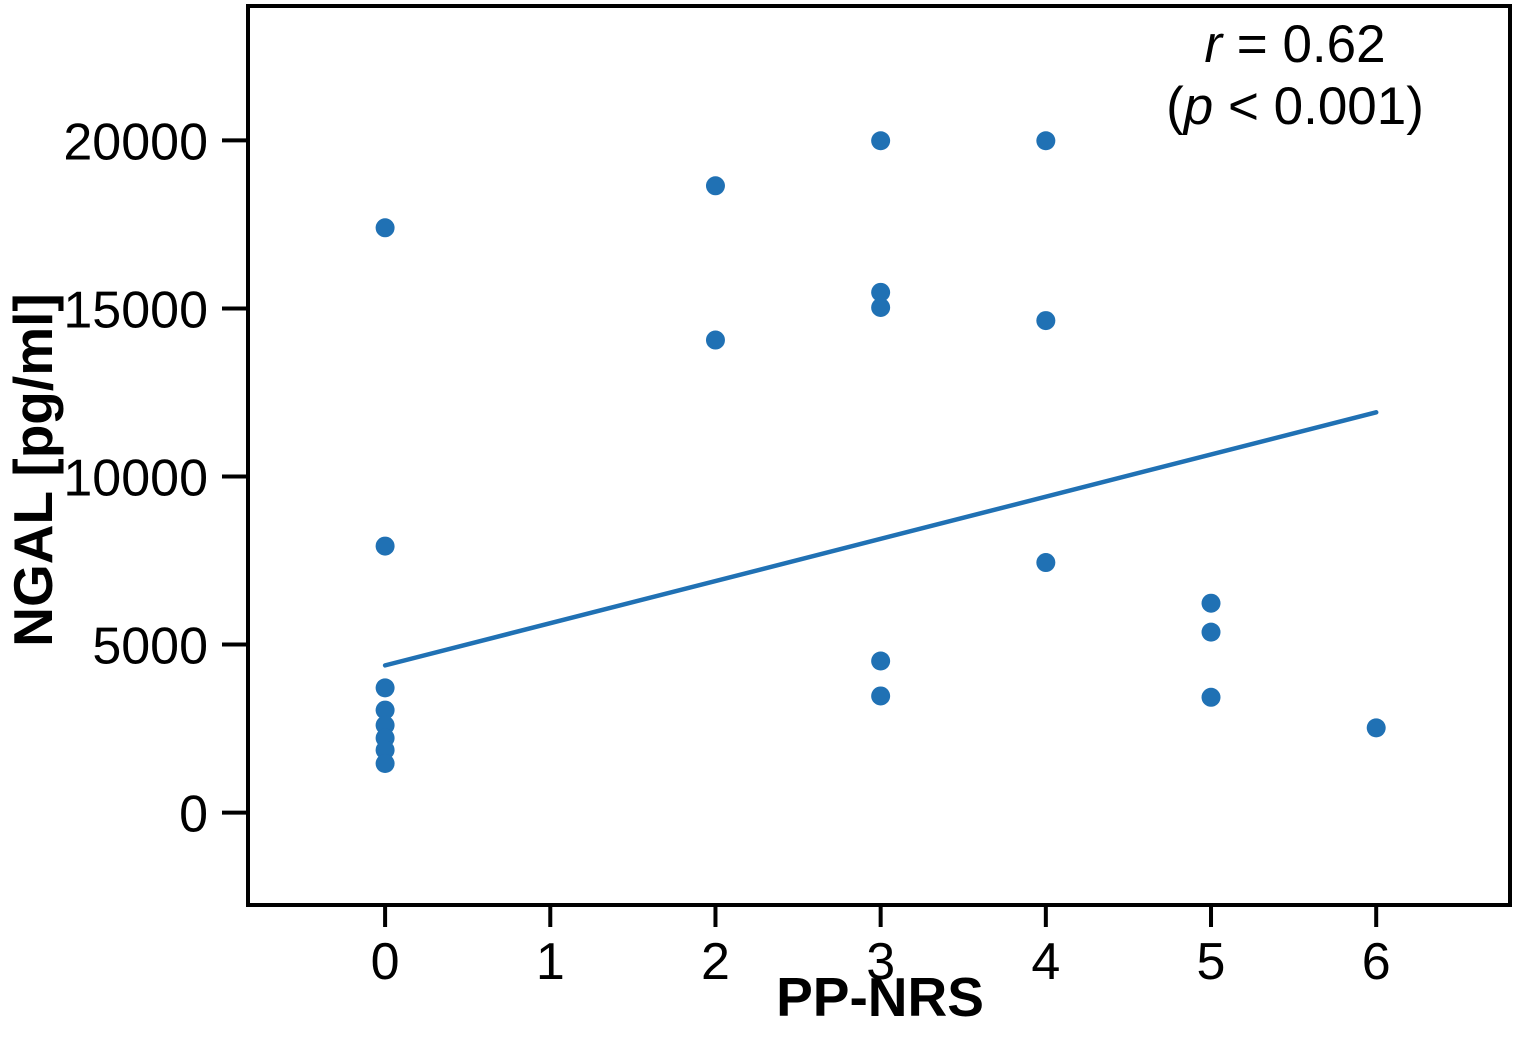 Image resolution: width=1520 pixels, height=1038 pixels. What do you see at coordinates (1213, 44) in the screenshot?
I see `r-symbol: r` at bounding box center [1213, 44].